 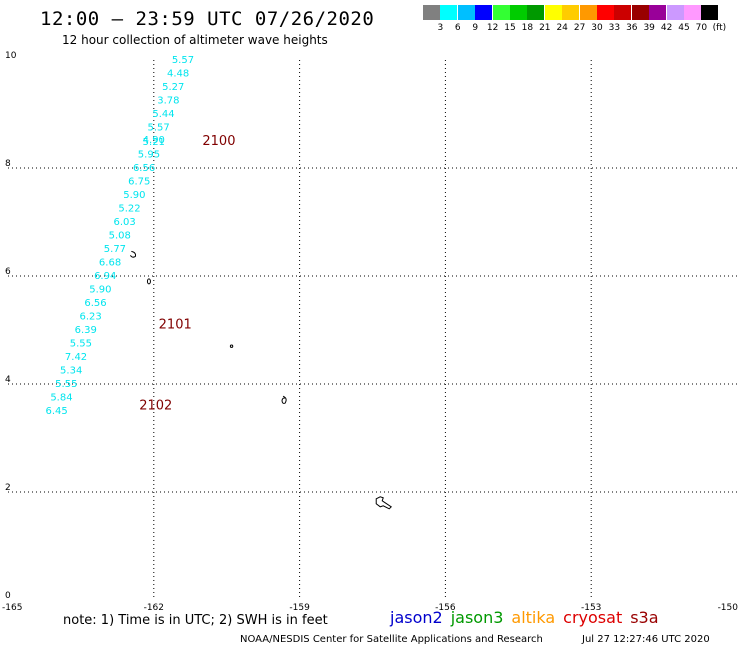 I want to click on longitude-tick-label: -159, so click(x=299, y=608).